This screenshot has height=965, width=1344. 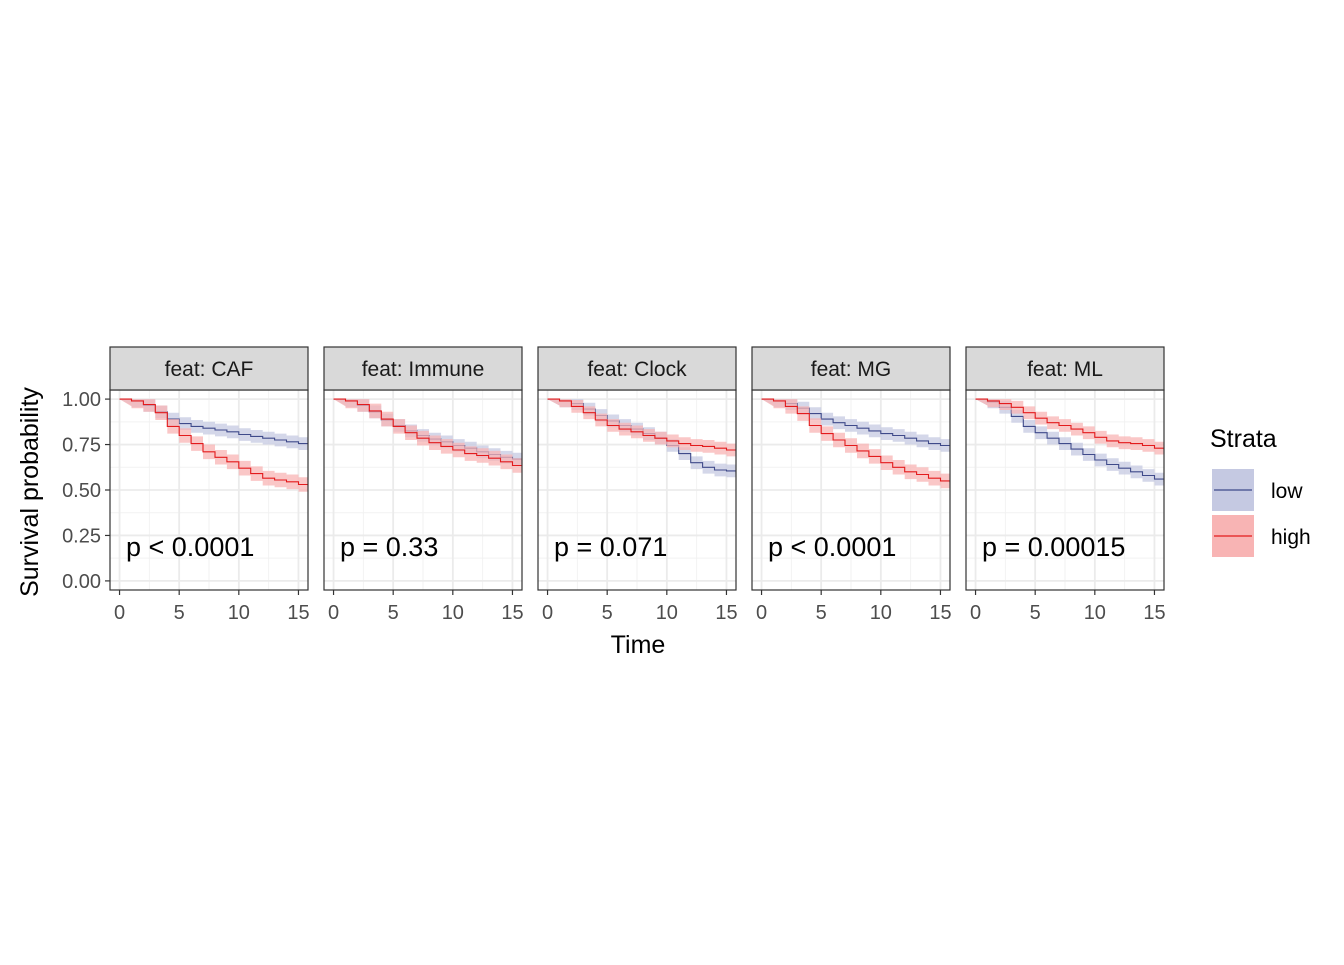 What do you see at coordinates (81, 400) in the screenshot?
I see `y-tick-label: 1.00` at bounding box center [81, 400].